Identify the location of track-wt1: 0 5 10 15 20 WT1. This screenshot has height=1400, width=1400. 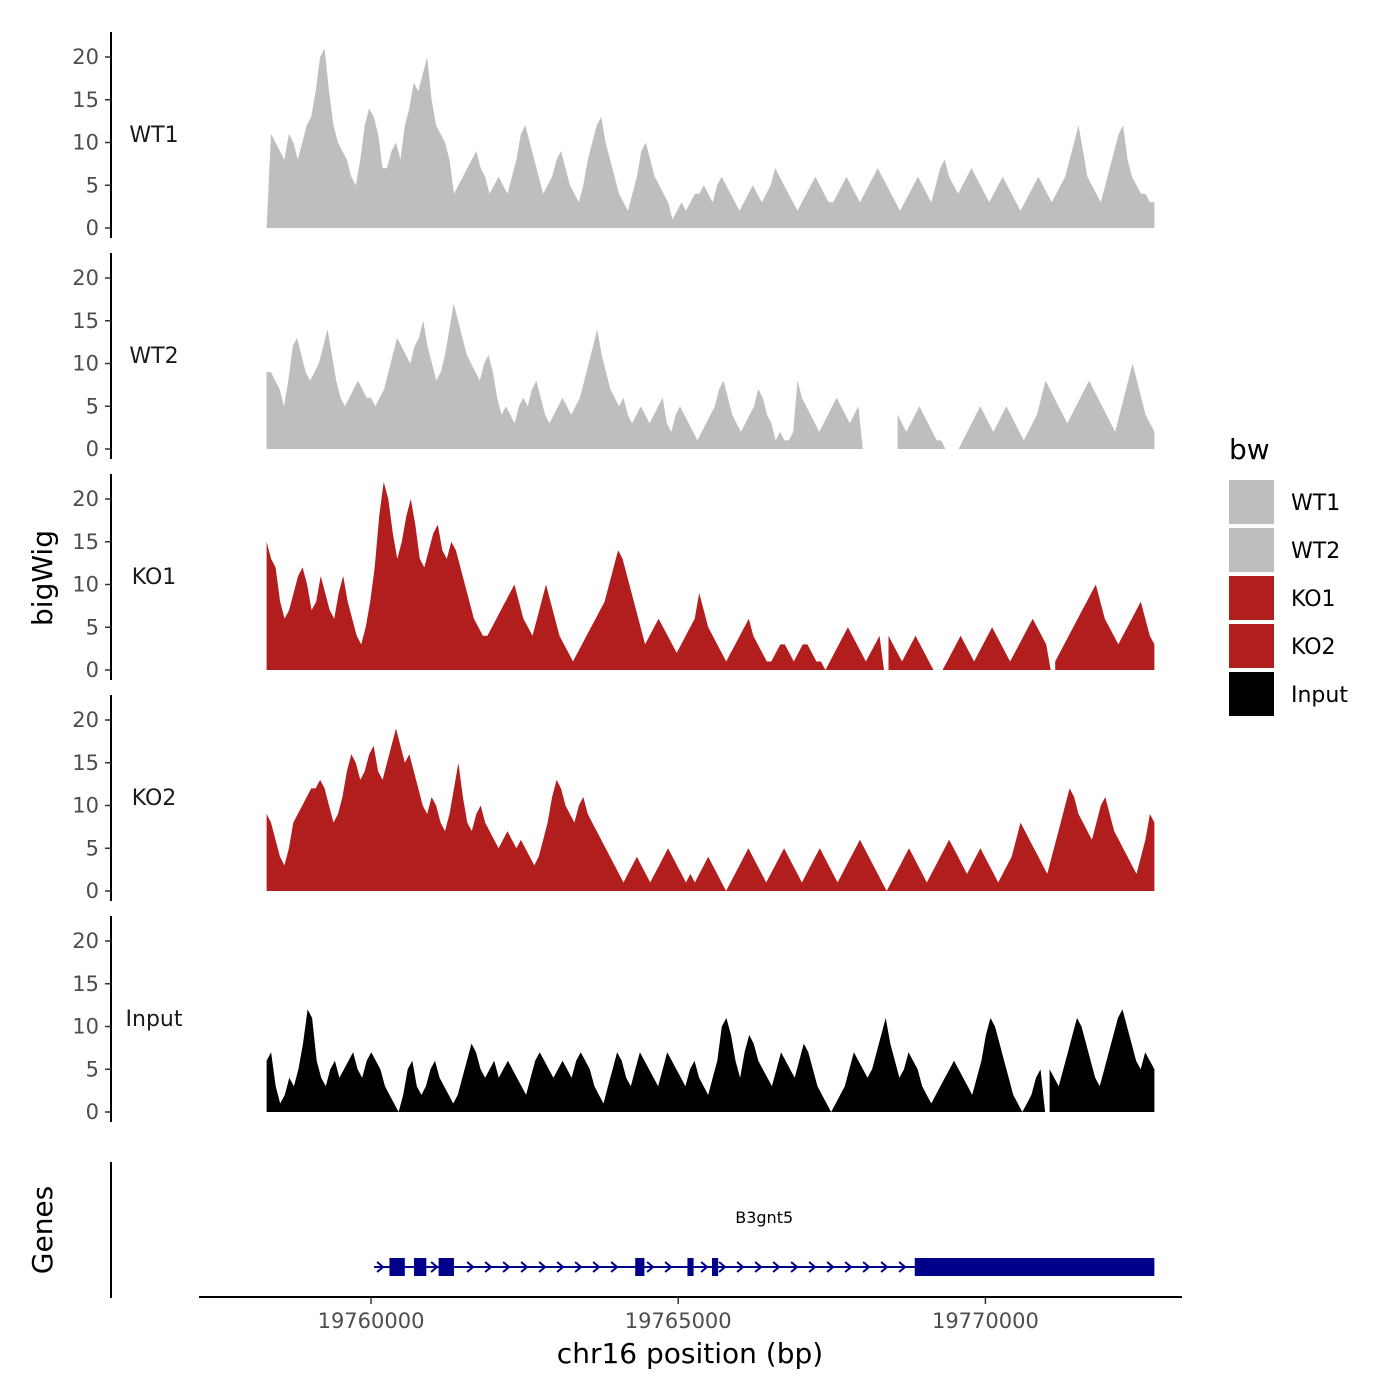
(613, 136).